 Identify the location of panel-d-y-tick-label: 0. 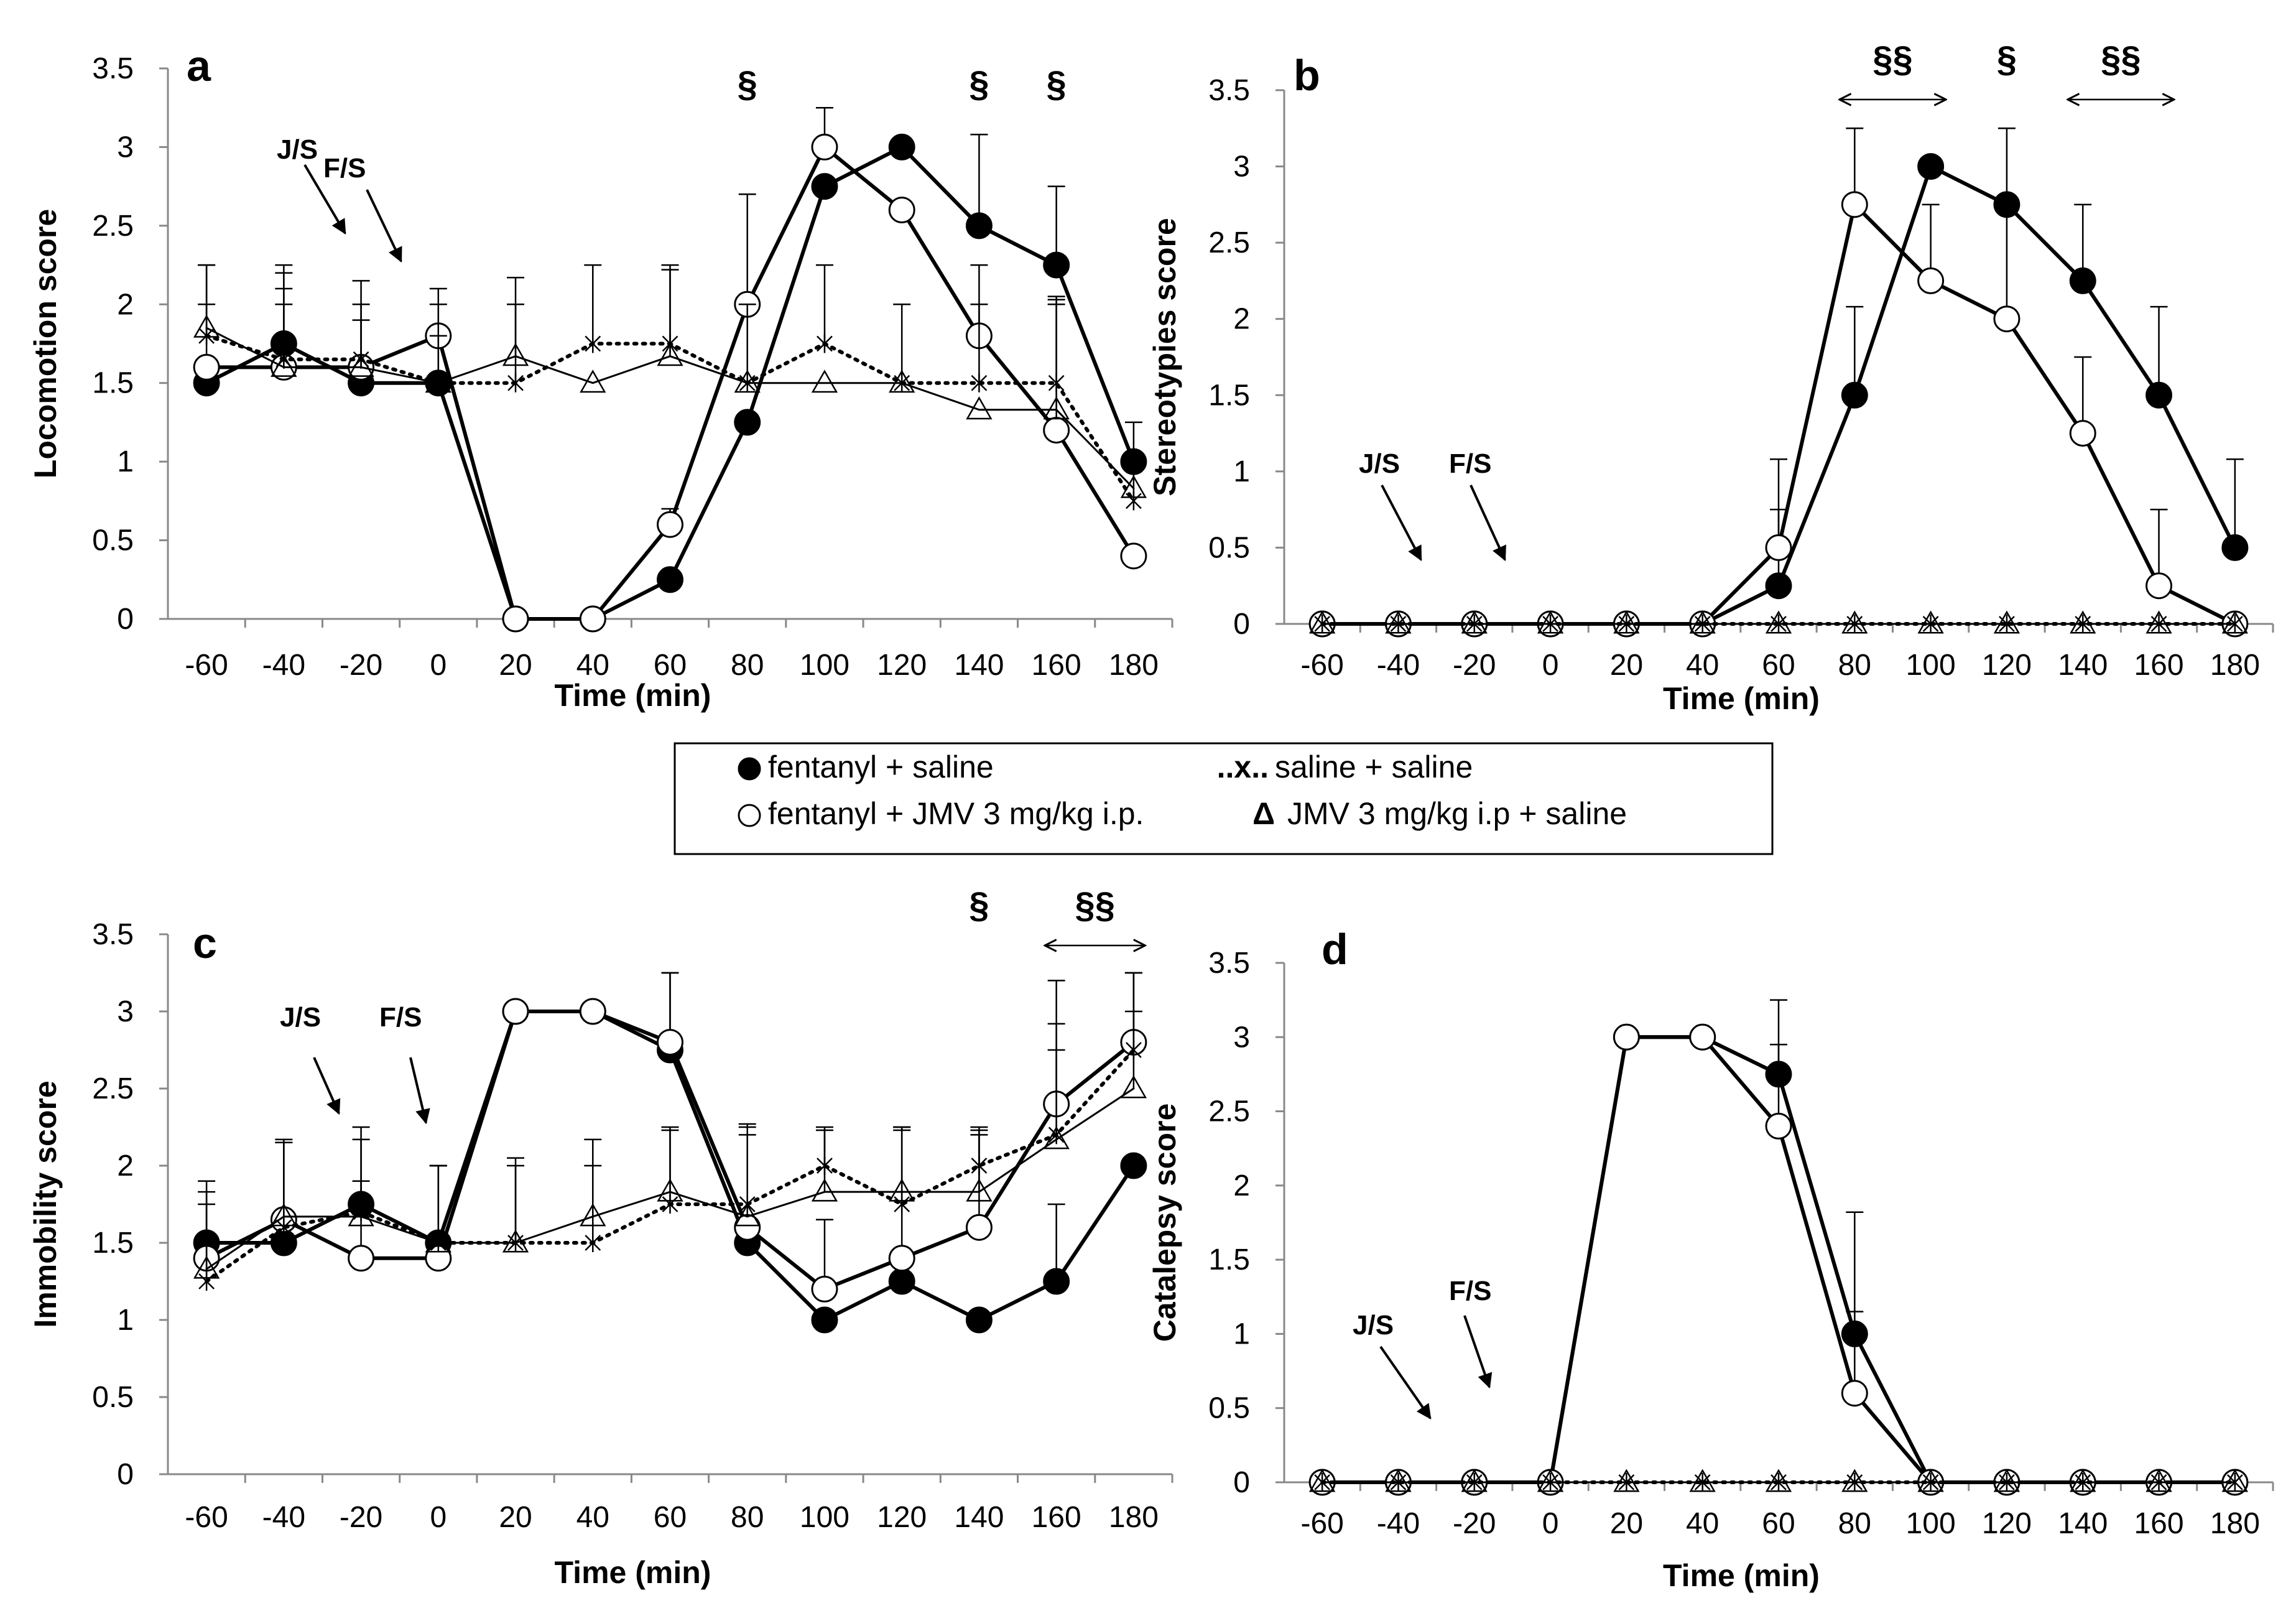
(1241, 1482).